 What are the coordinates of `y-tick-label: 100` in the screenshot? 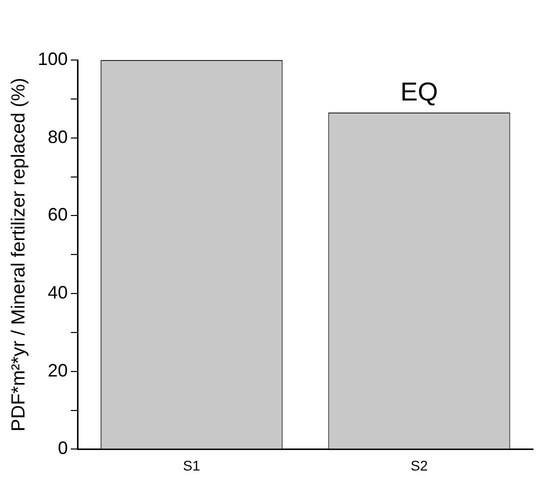 It's located at (53, 58).